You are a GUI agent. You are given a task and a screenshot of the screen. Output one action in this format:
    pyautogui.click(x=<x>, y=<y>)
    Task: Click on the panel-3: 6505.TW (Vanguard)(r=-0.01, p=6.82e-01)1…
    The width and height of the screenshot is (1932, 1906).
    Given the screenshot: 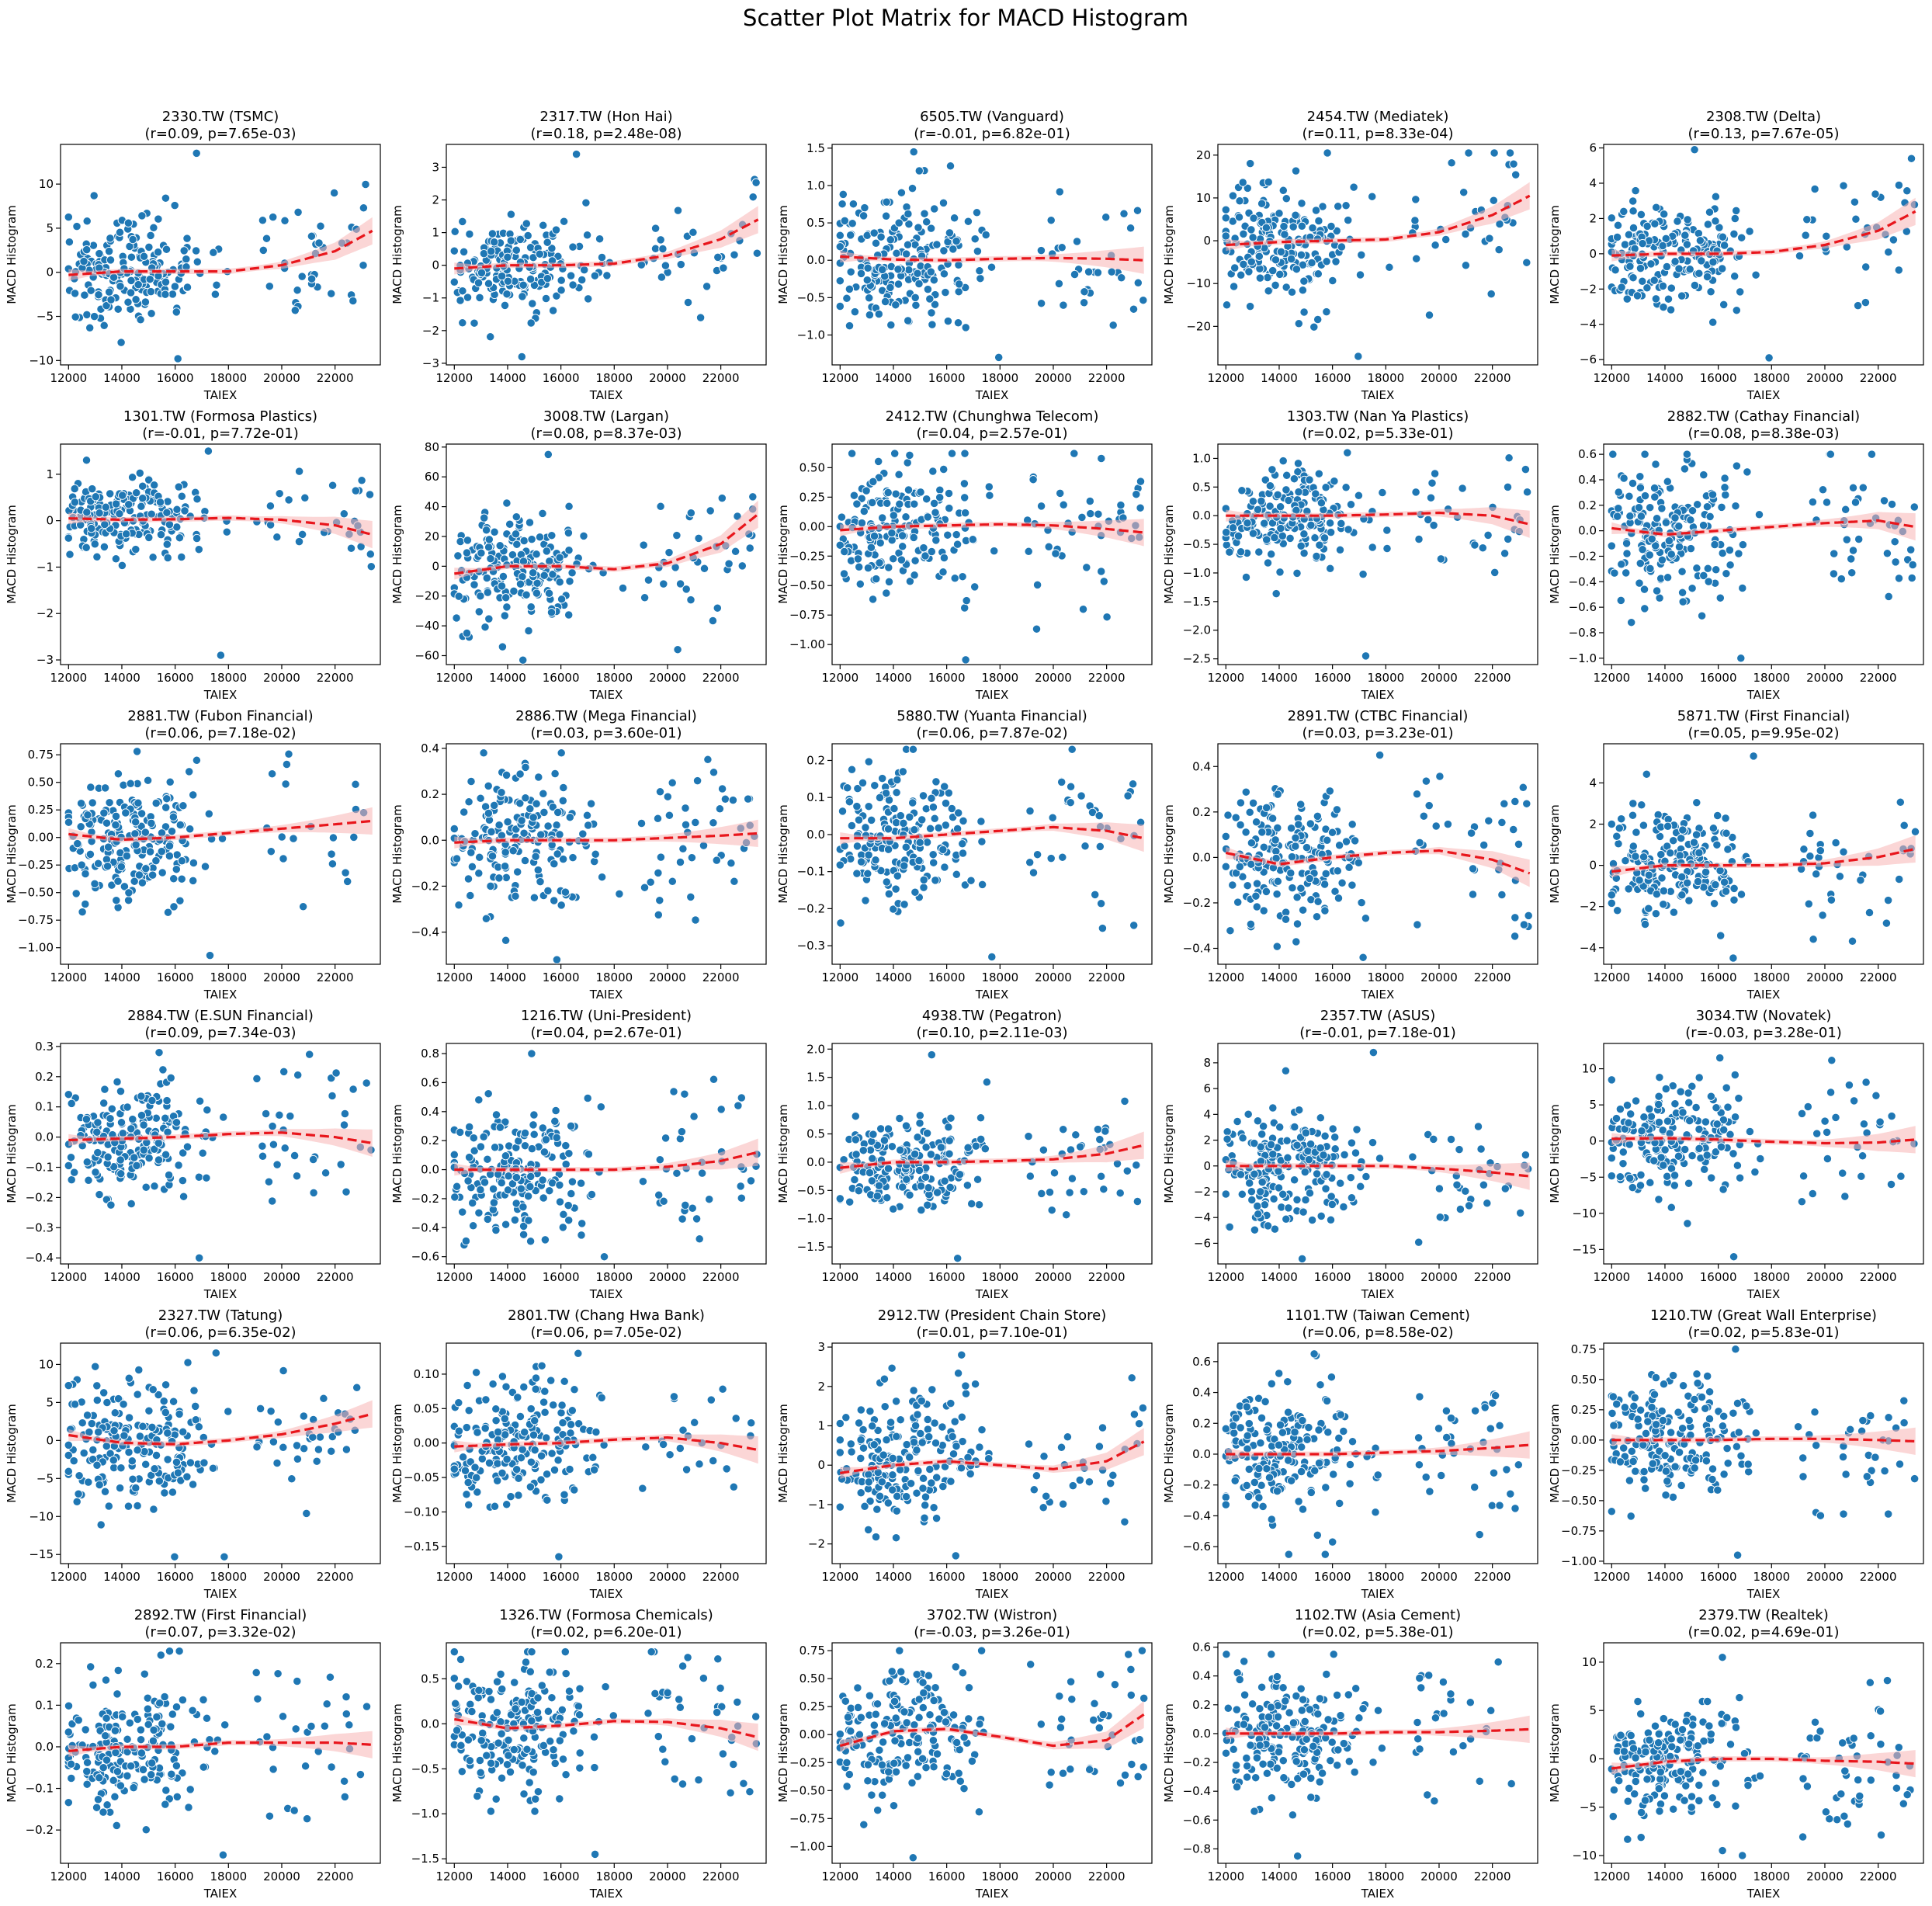 What is the action you would take?
    pyautogui.click(x=964, y=255)
    